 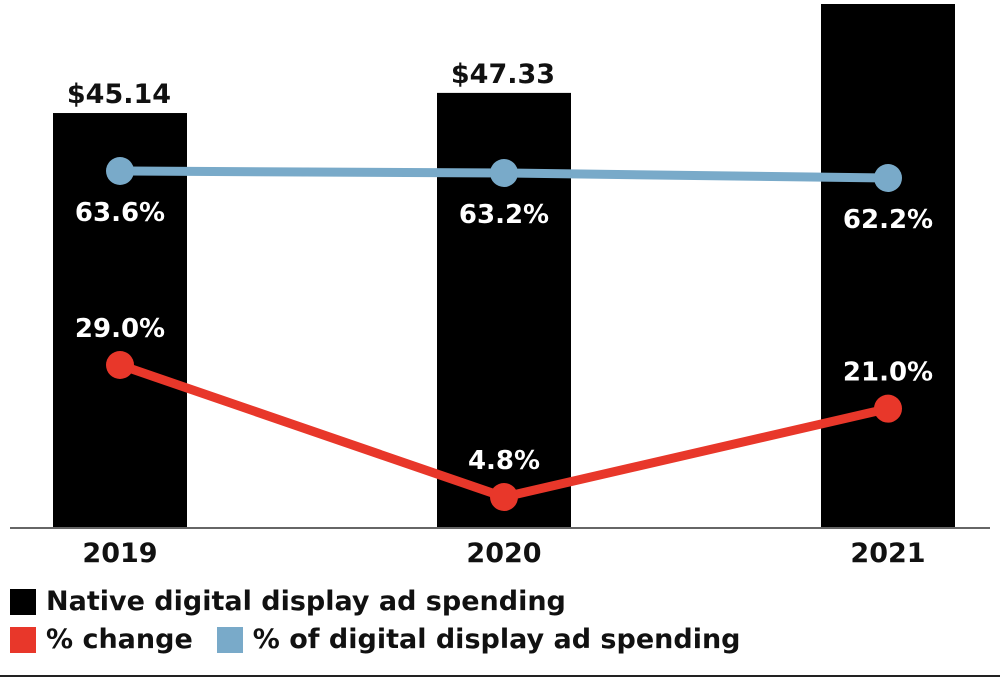 What do you see at coordinates (120, 171) in the screenshot?
I see `share-point-2019` at bounding box center [120, 171].